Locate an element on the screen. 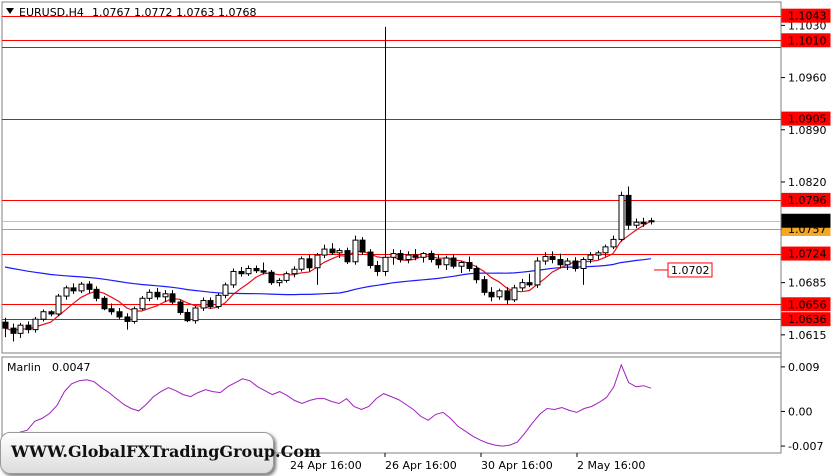 This screenshot has height=476, width=838. price-tick-label: 1.0960 is located at coordinates (807, 78).